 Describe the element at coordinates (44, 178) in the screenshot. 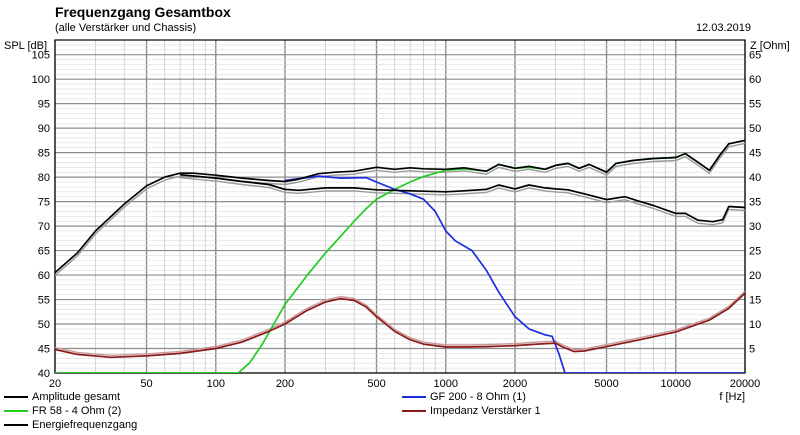

I see `y-tick-label: 80` at that location.